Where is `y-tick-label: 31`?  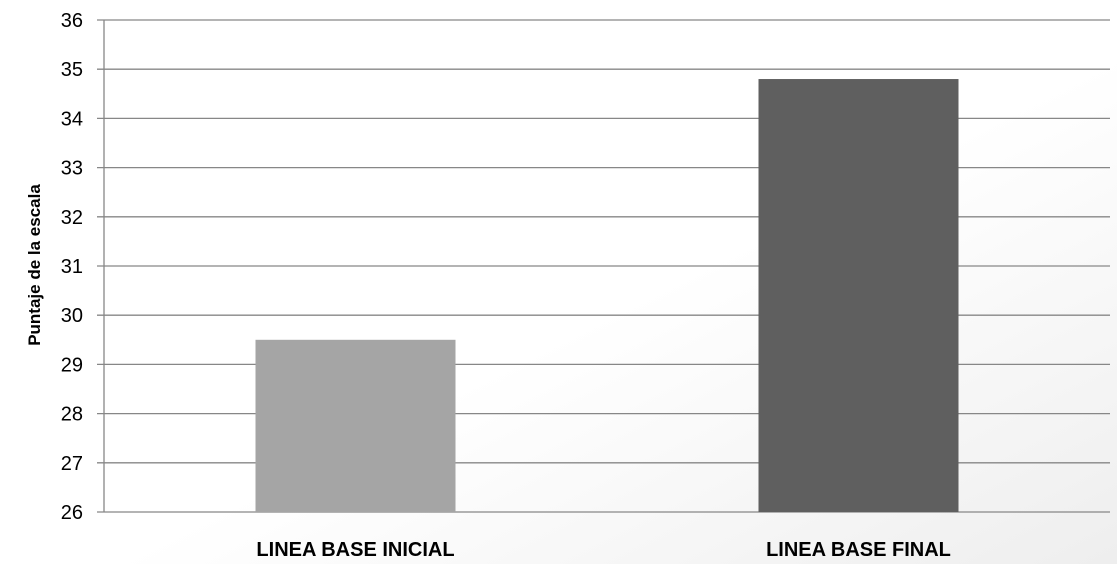 y-tick-label: 31 is located at coordinates (72, 267).